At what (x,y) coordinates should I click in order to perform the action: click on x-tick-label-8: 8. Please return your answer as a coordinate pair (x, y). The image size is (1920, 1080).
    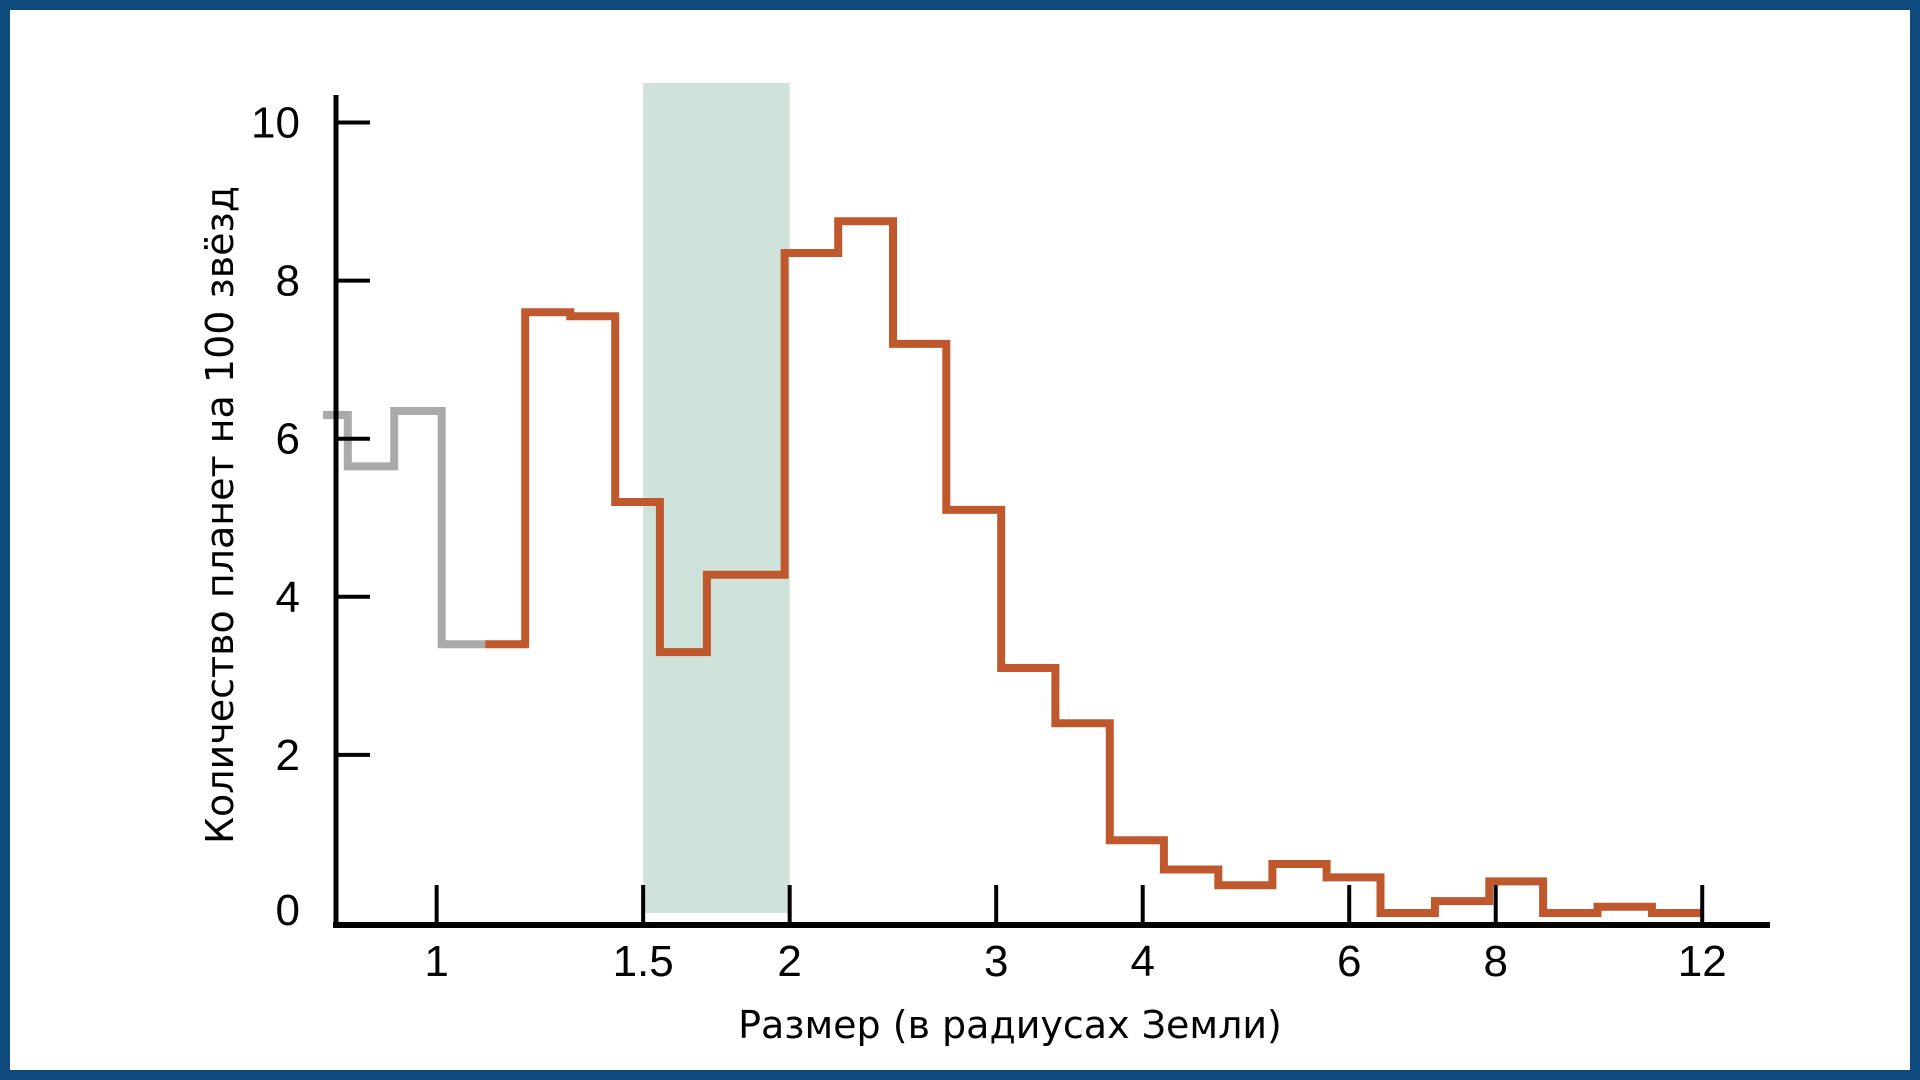
    Looking at the image, I should click on (1495, 961).